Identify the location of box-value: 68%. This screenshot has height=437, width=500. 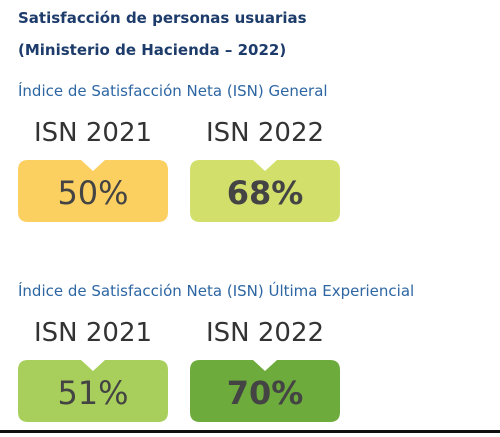
(265, 193).